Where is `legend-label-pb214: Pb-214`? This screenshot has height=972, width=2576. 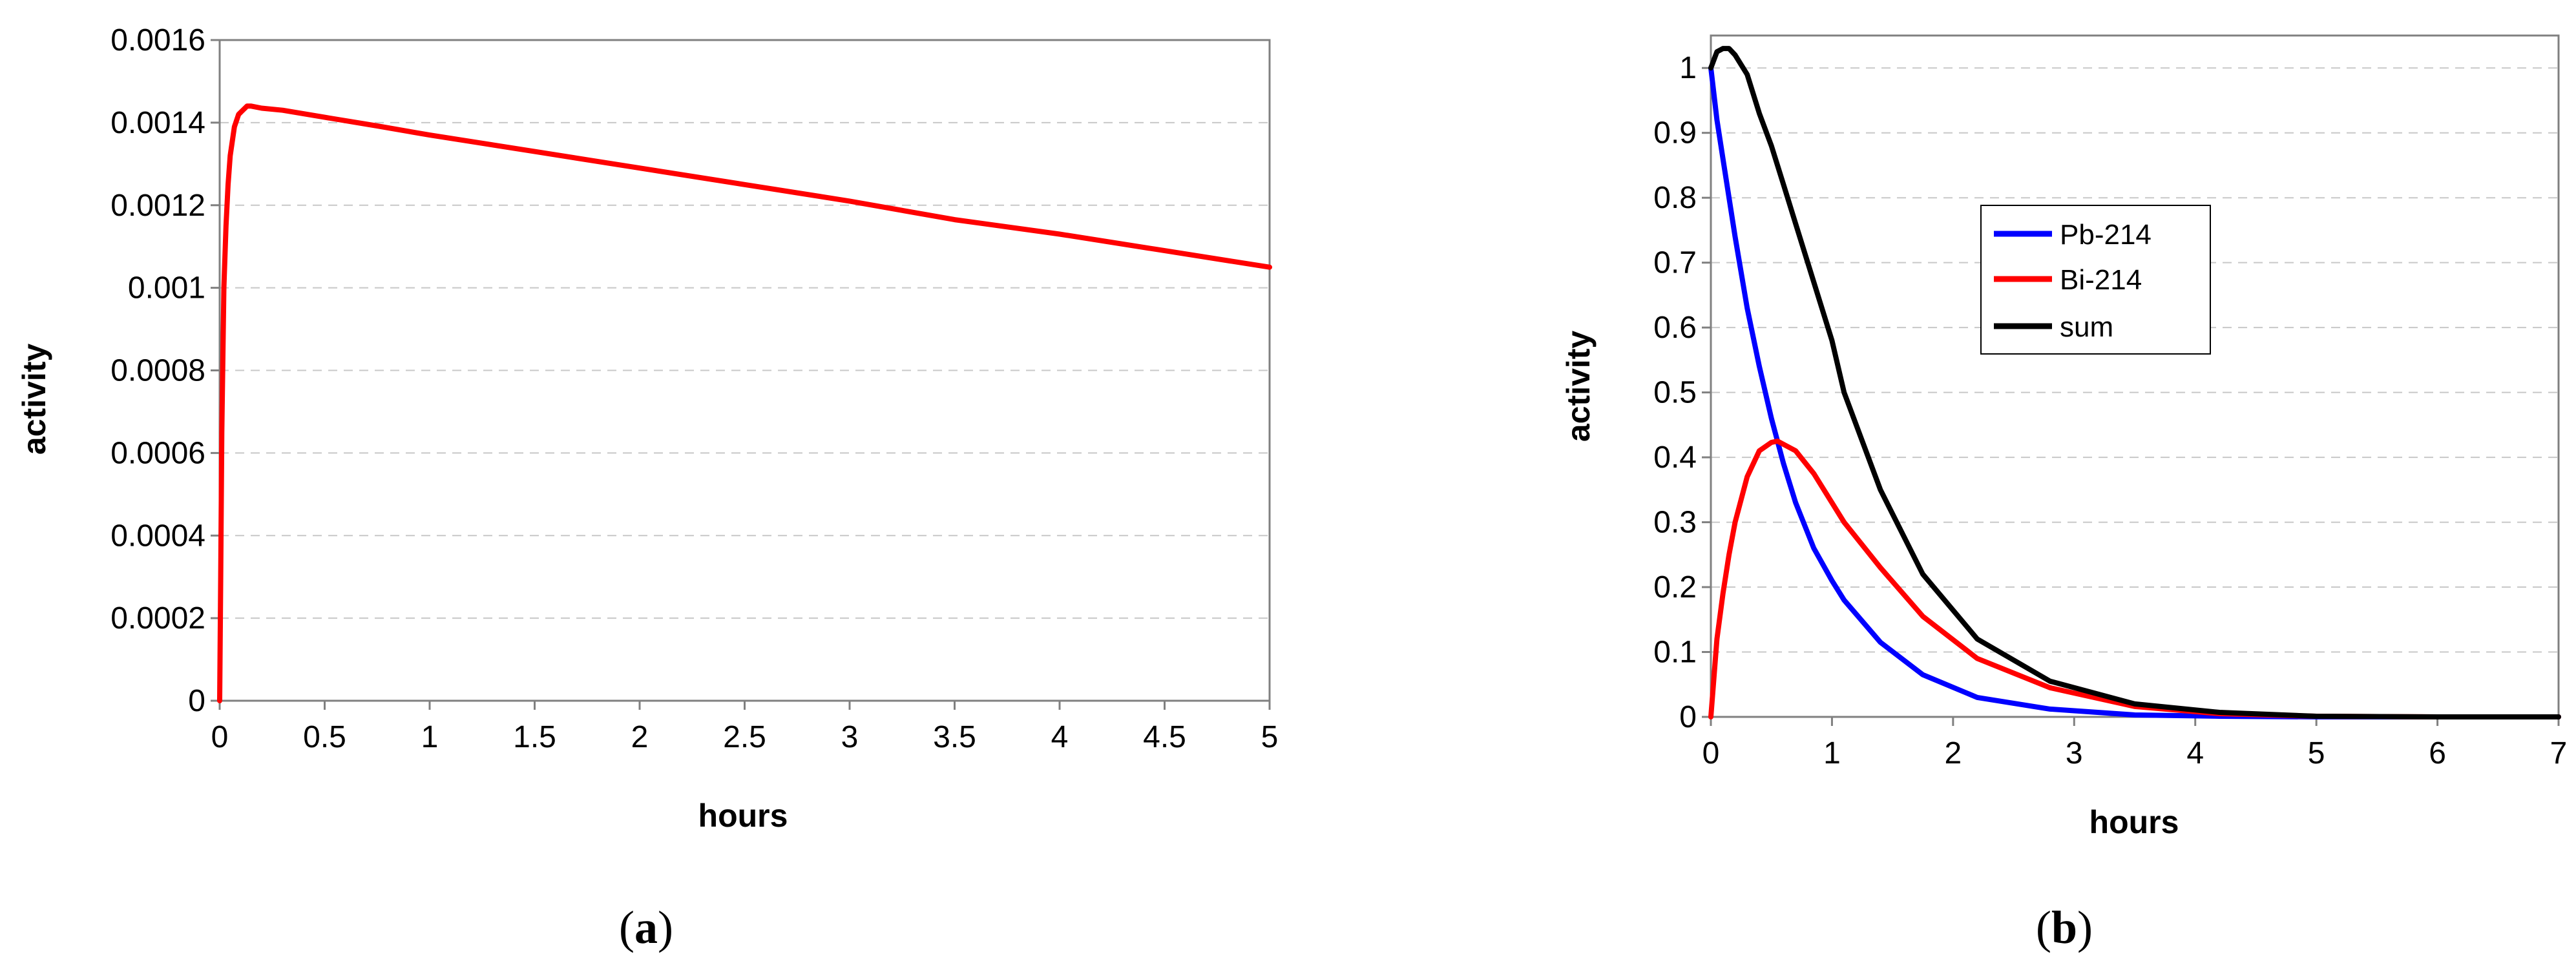 legend-label-pb214: Pb-214 is located at coordinates (2106, 235).